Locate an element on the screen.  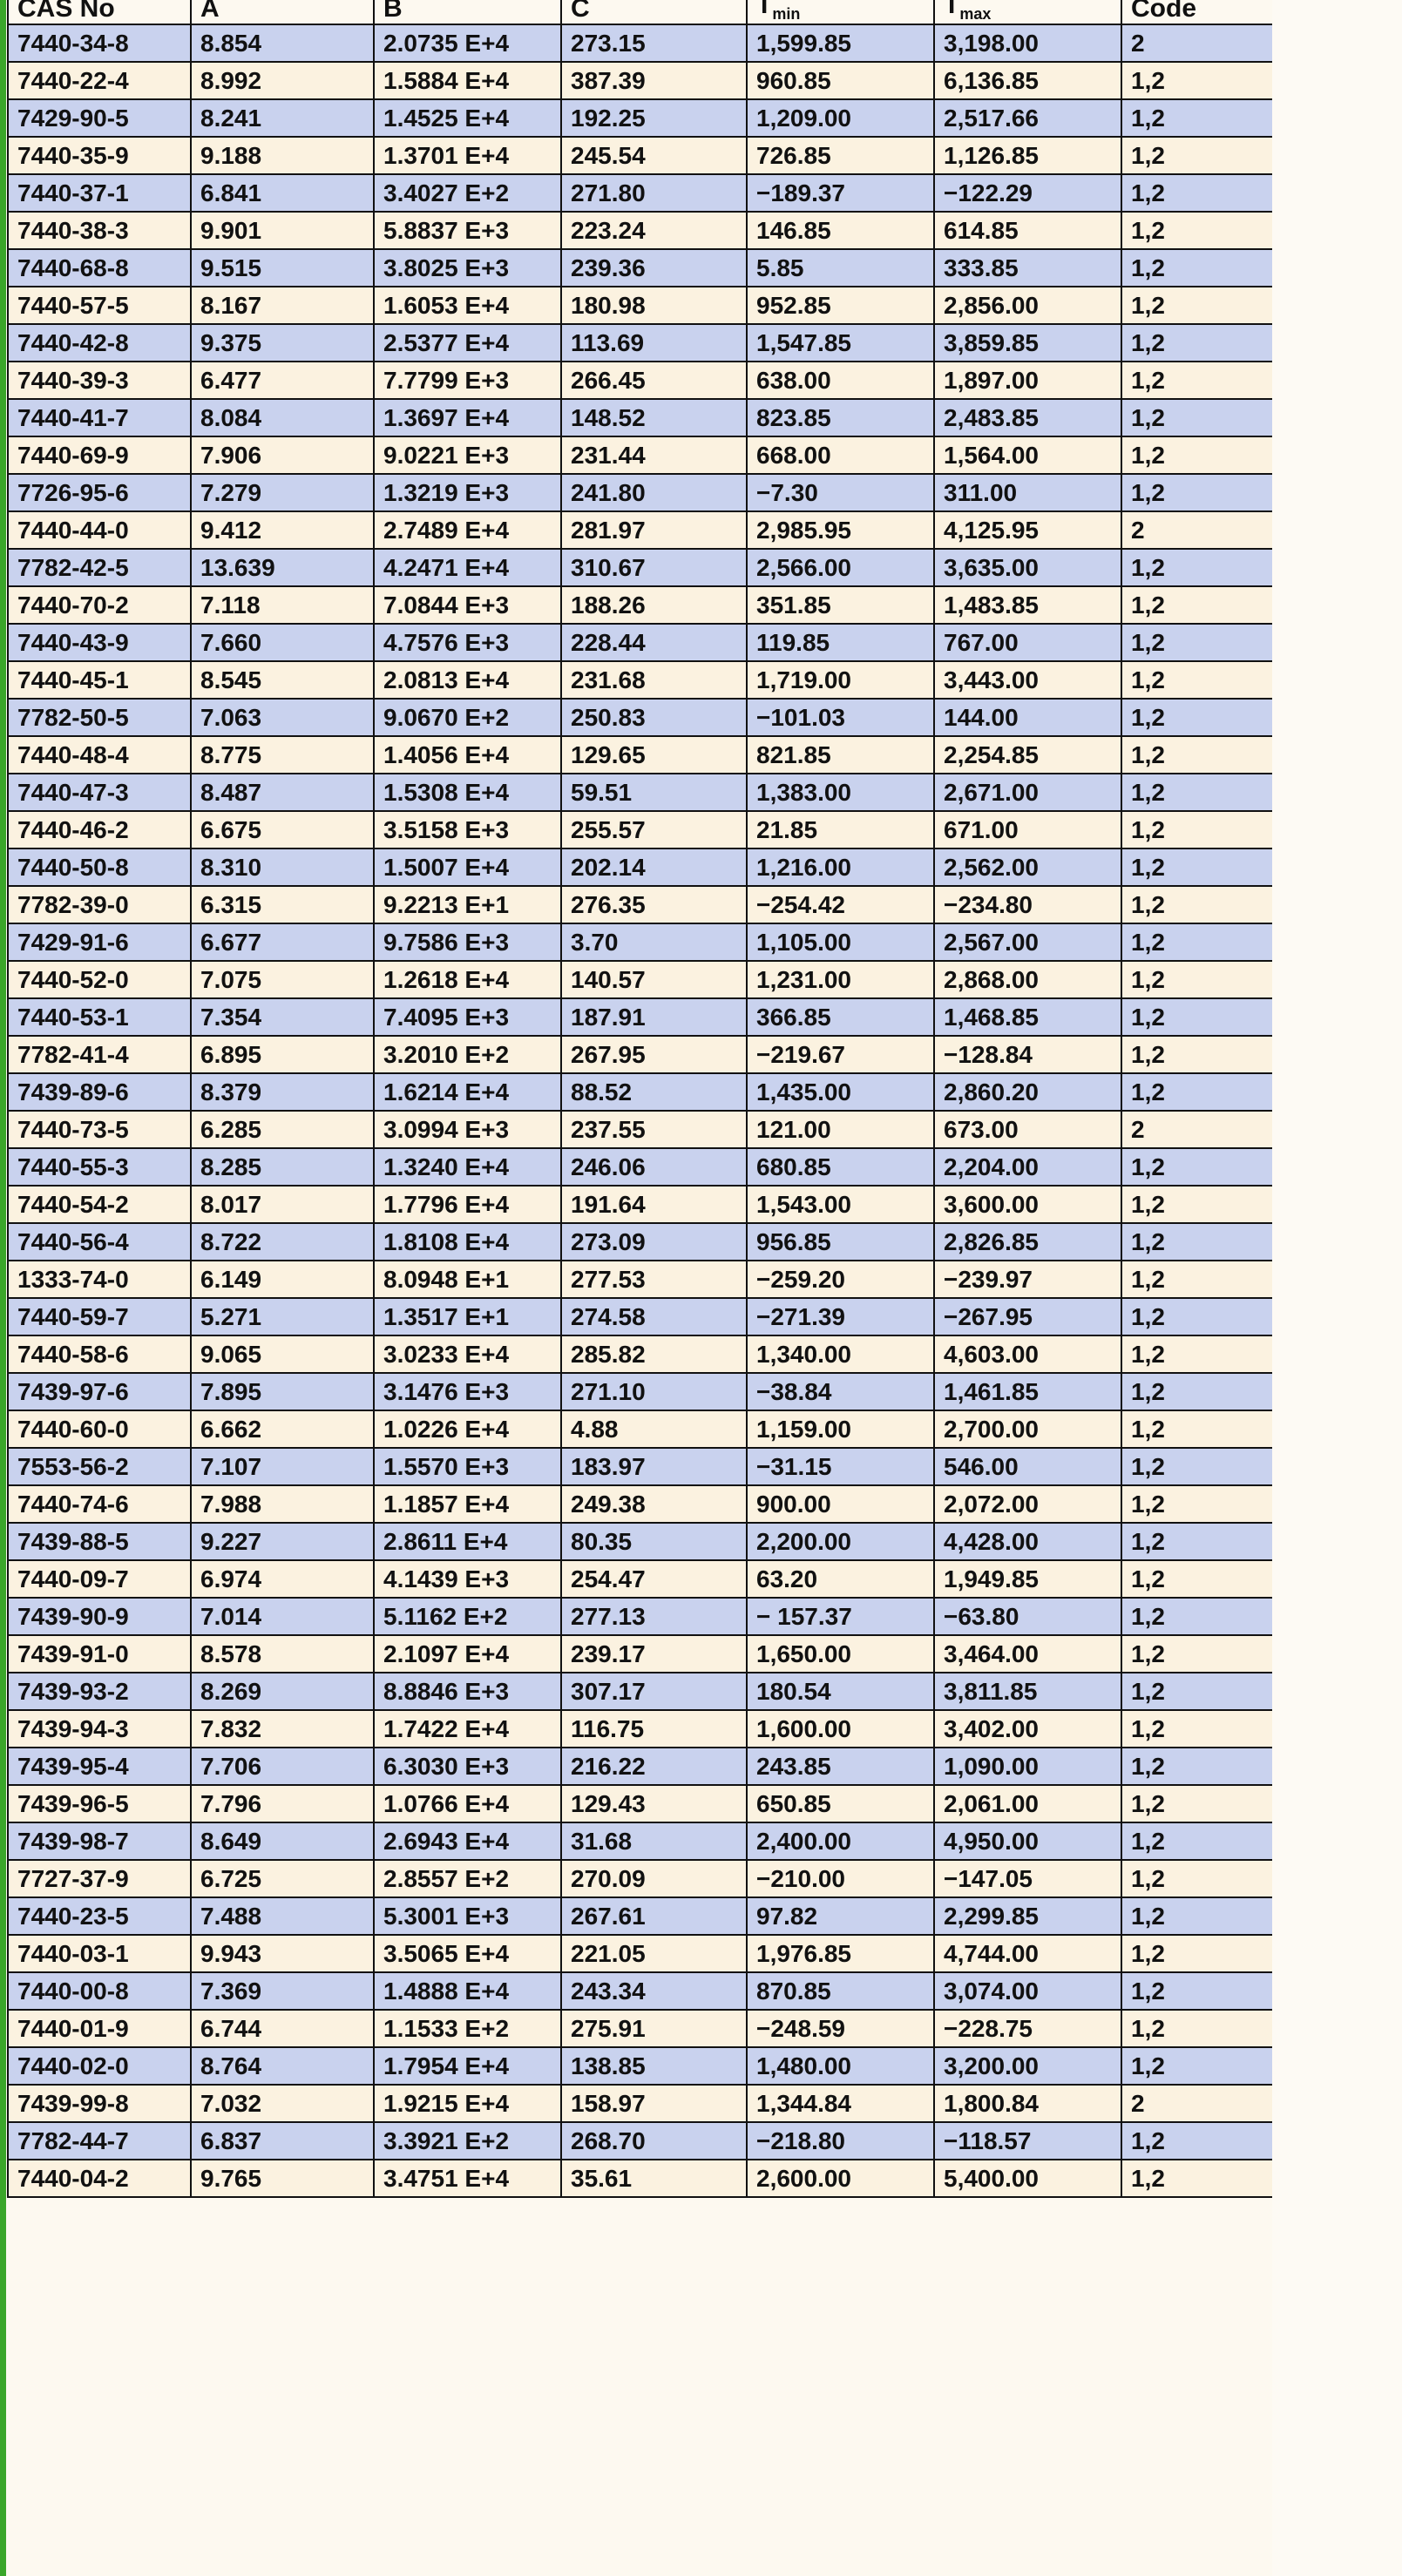
table-cell: 21.85 is located at coordinates (840, 829).